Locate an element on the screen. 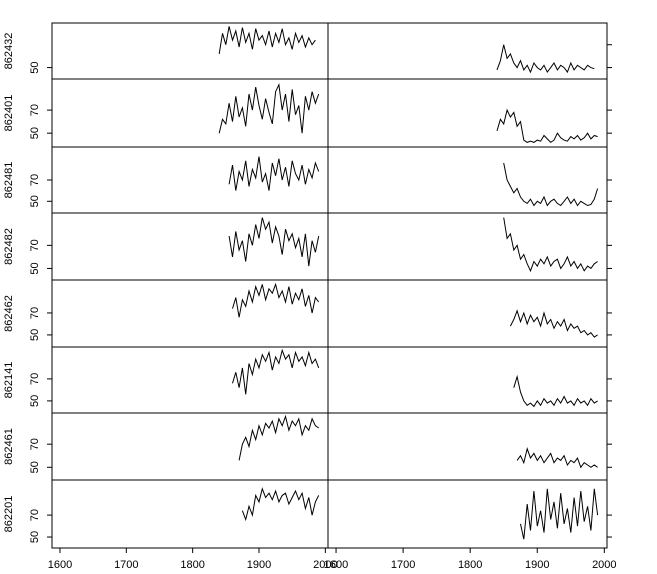 Image resolution: width=657 pixels, height=574 pixels. y-axis-label: 862462 is located at coordinates (9, 313).